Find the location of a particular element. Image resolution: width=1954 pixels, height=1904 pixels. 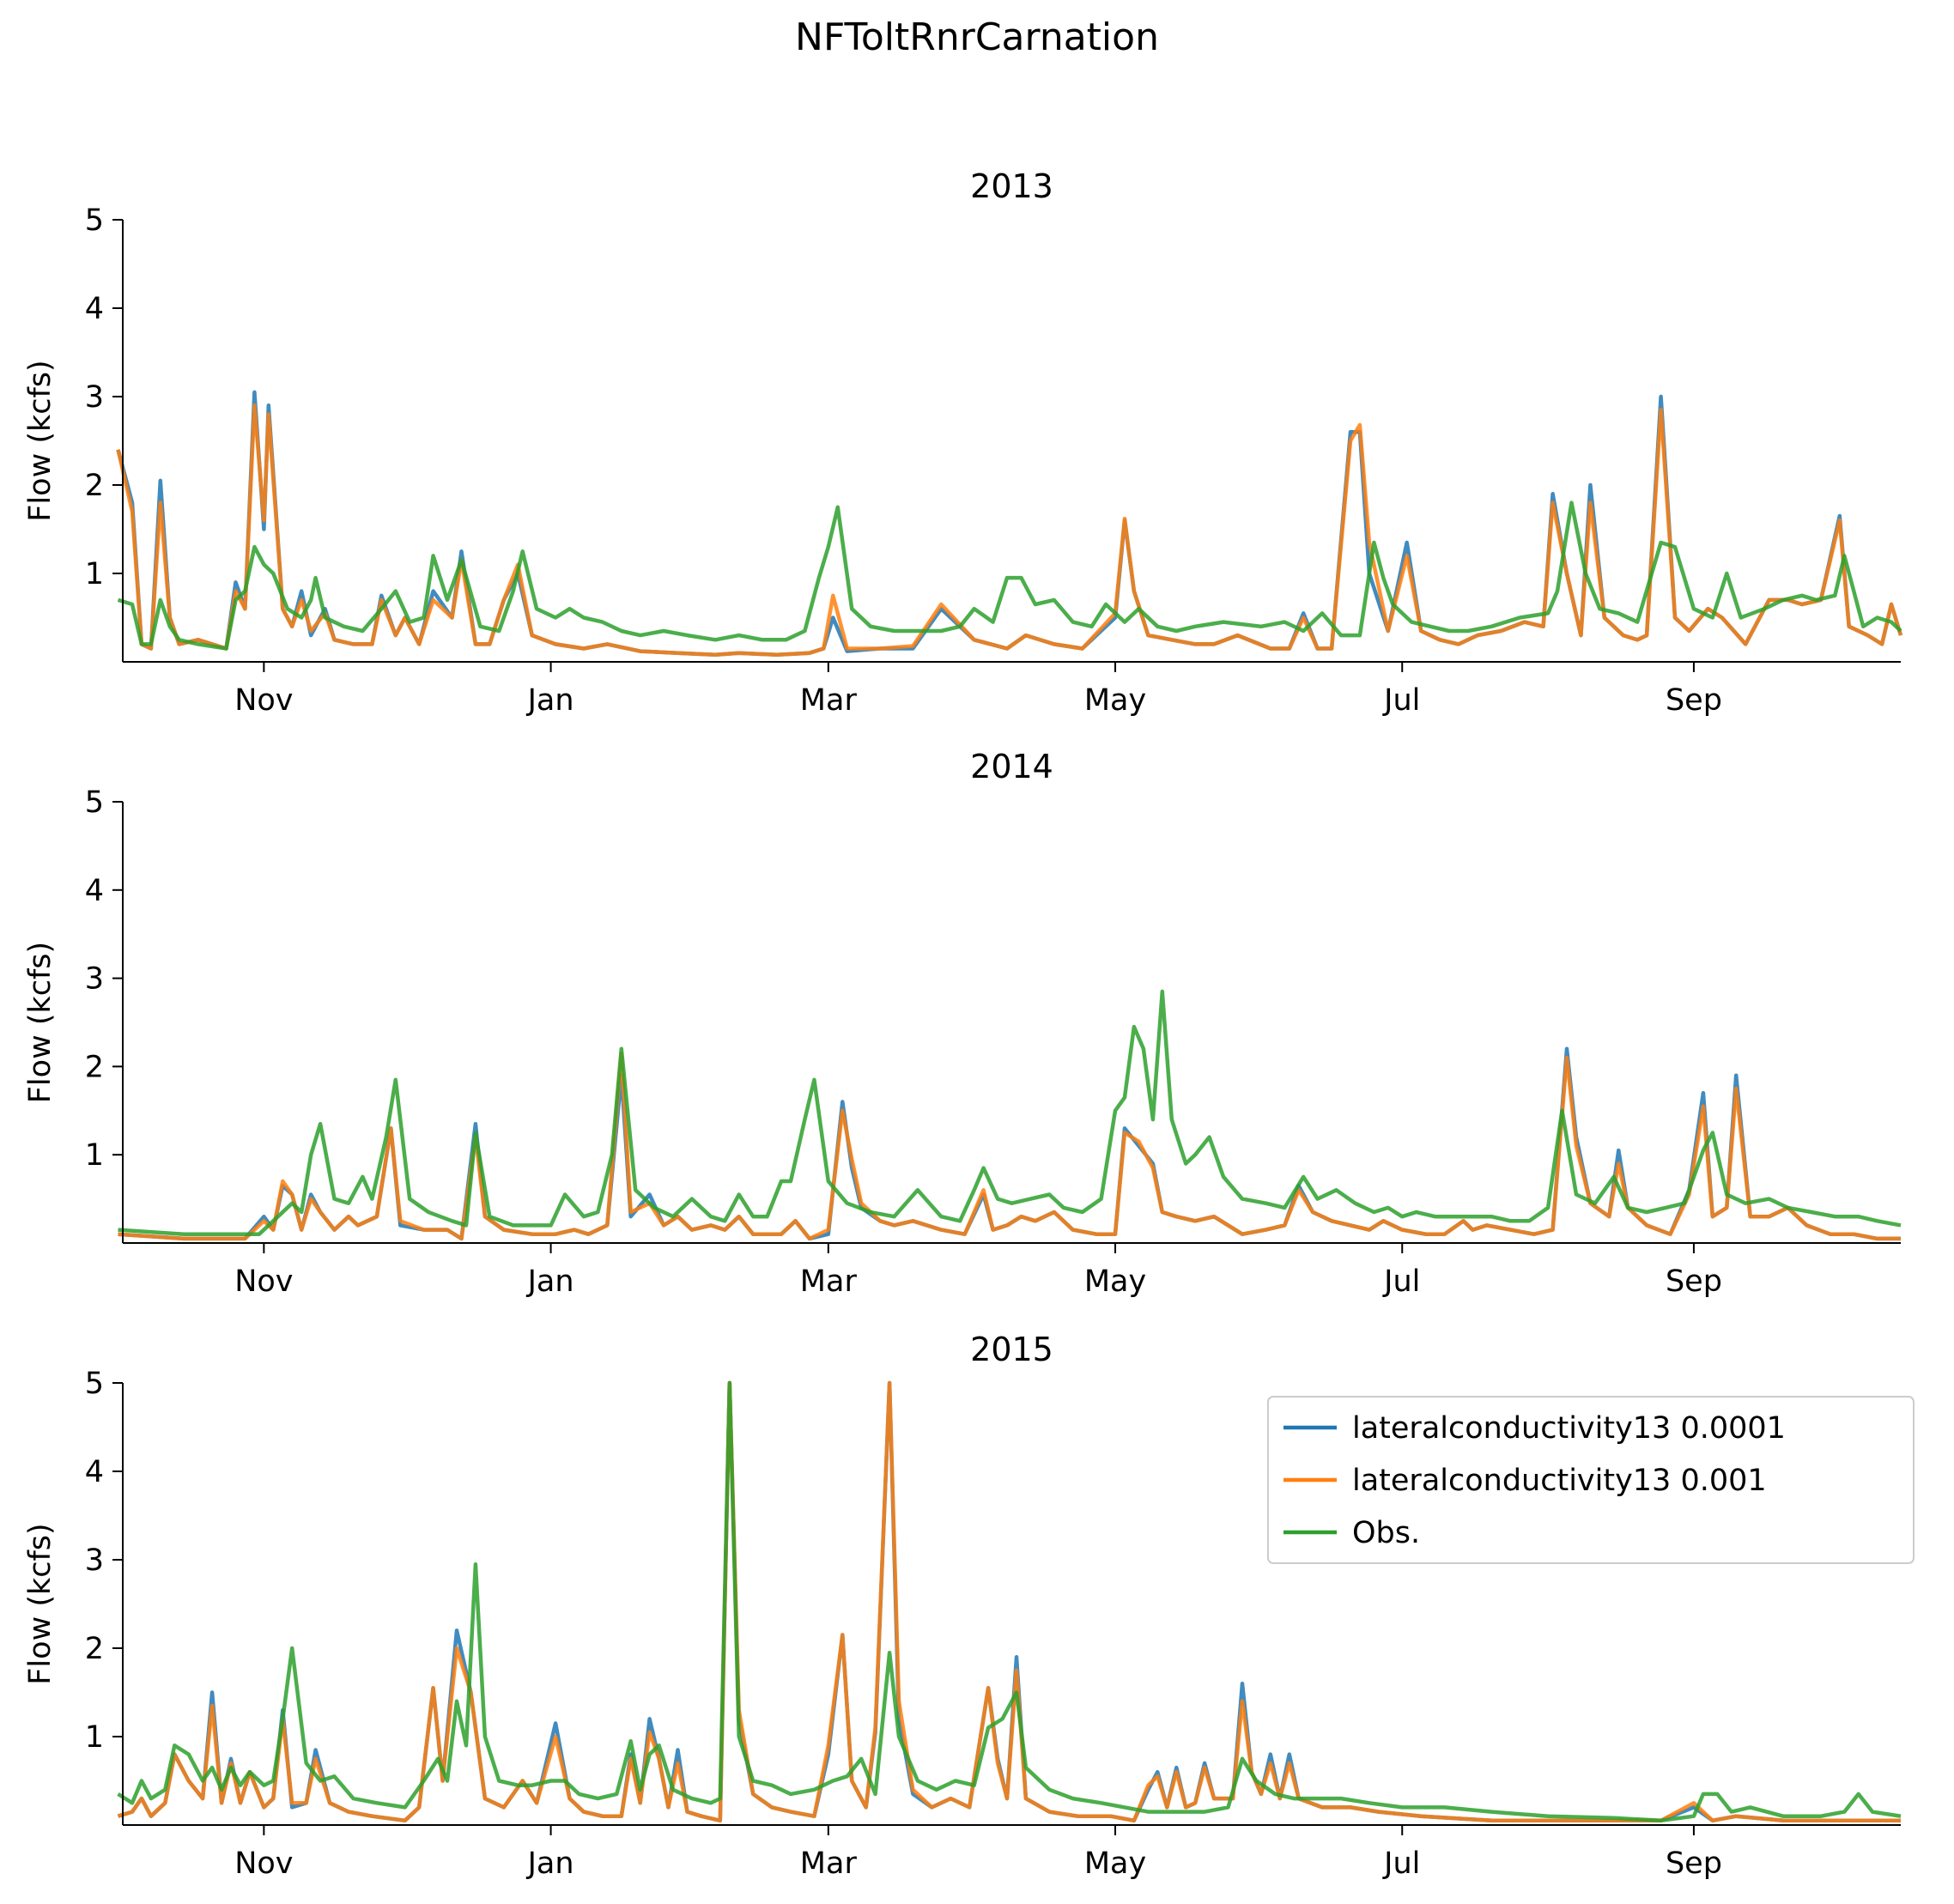

legend-box is located at coordinates (1591, 1480).